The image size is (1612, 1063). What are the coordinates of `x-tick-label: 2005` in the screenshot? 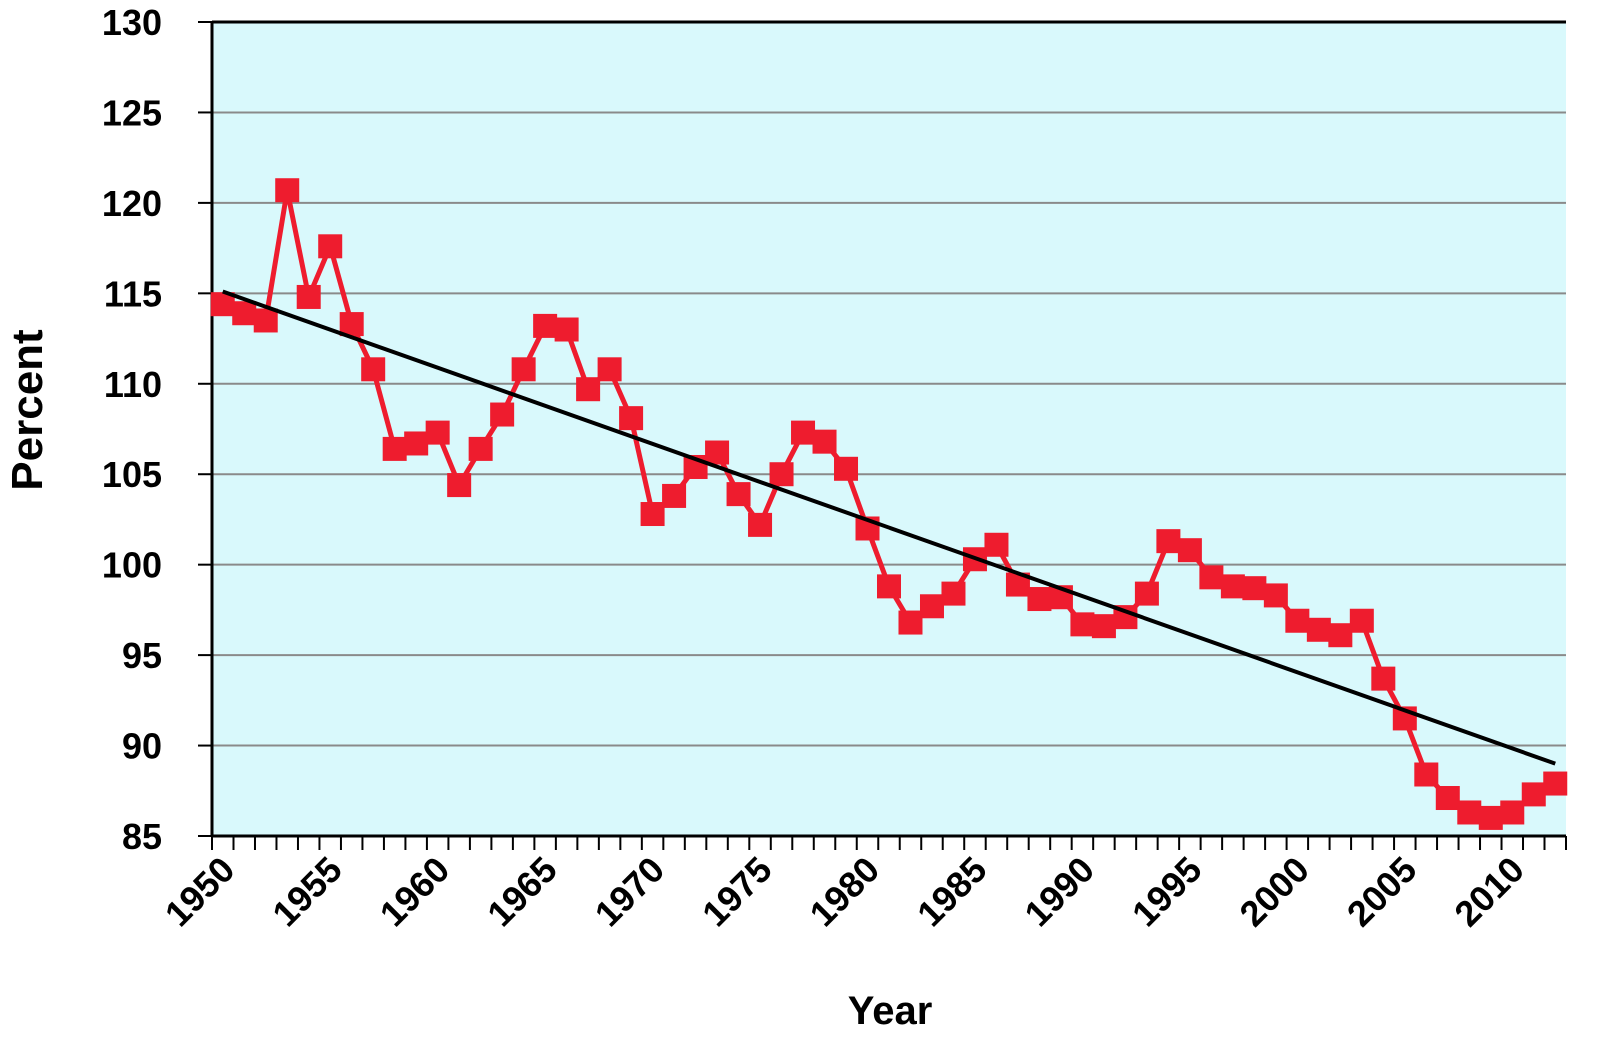 It's located at (1382, 892).